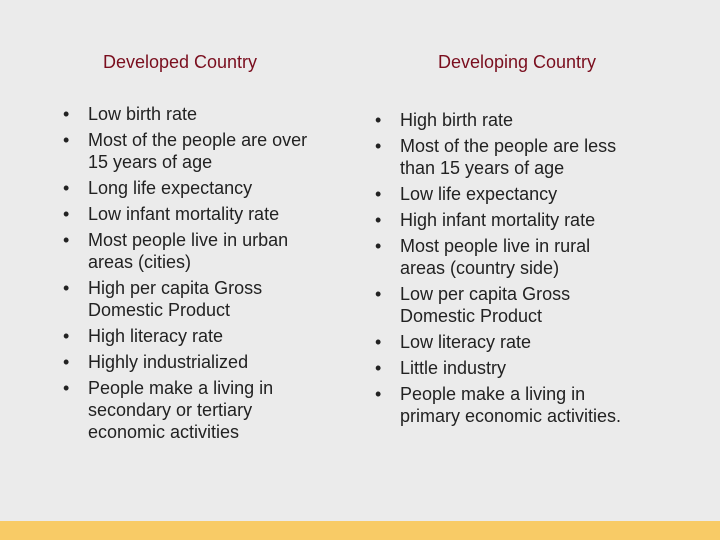 The width and height of the screenshot is (720, 540). I want to click on bullet-item: Most people live in urban areas (cities), so click(189, 251).